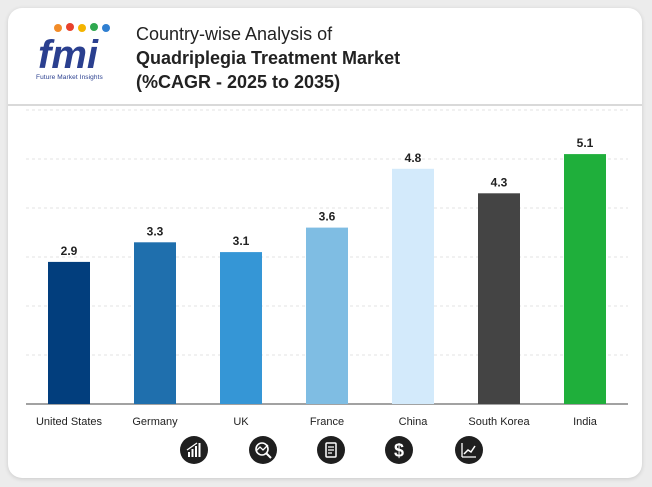  Describe the element at coordinates (241, 422) in the screenshot. I see `category-tick-label: UK` at that location.